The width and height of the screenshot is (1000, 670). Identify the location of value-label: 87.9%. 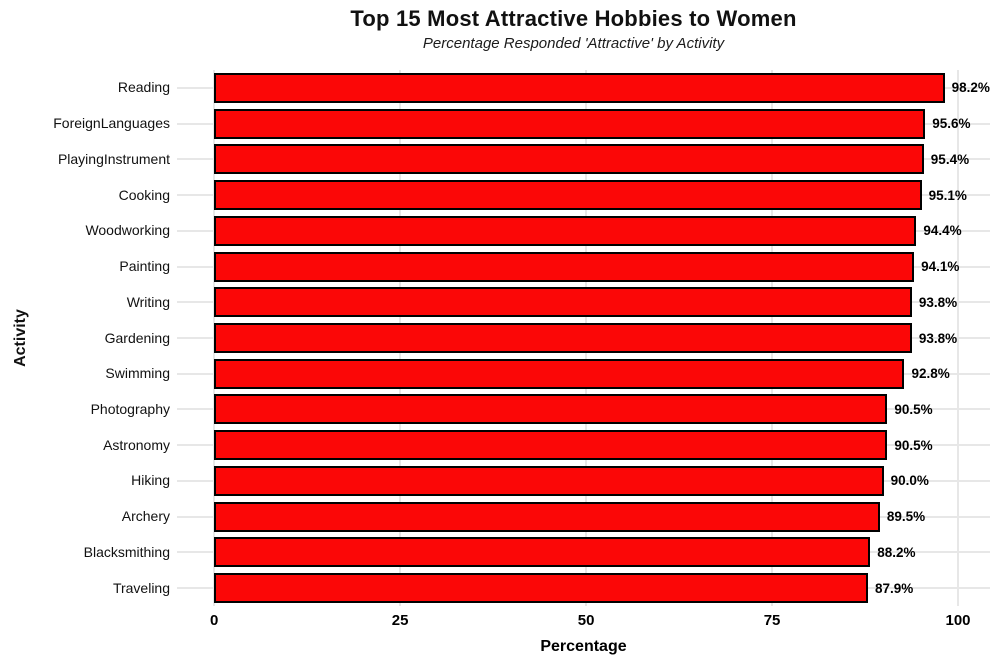
(894, 588).